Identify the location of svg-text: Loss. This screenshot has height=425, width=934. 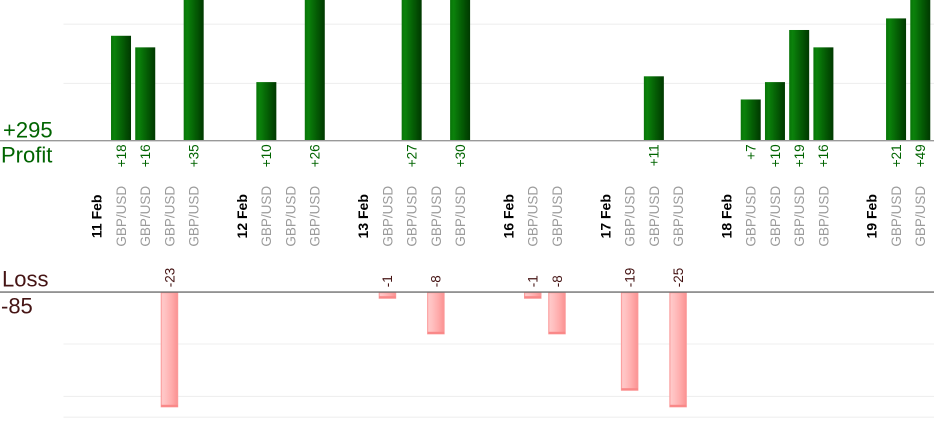
(25, 279).